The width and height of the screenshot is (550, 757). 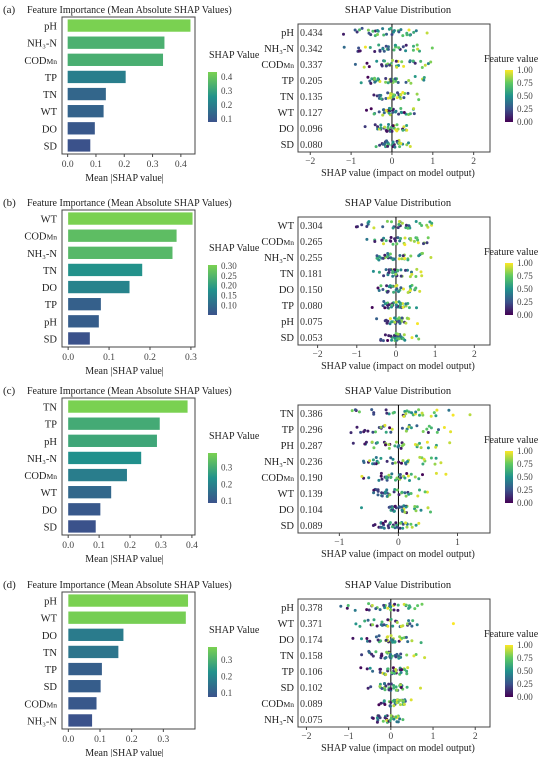 I want to click on importance-feature-label: pH, so click(x=50, y=322).